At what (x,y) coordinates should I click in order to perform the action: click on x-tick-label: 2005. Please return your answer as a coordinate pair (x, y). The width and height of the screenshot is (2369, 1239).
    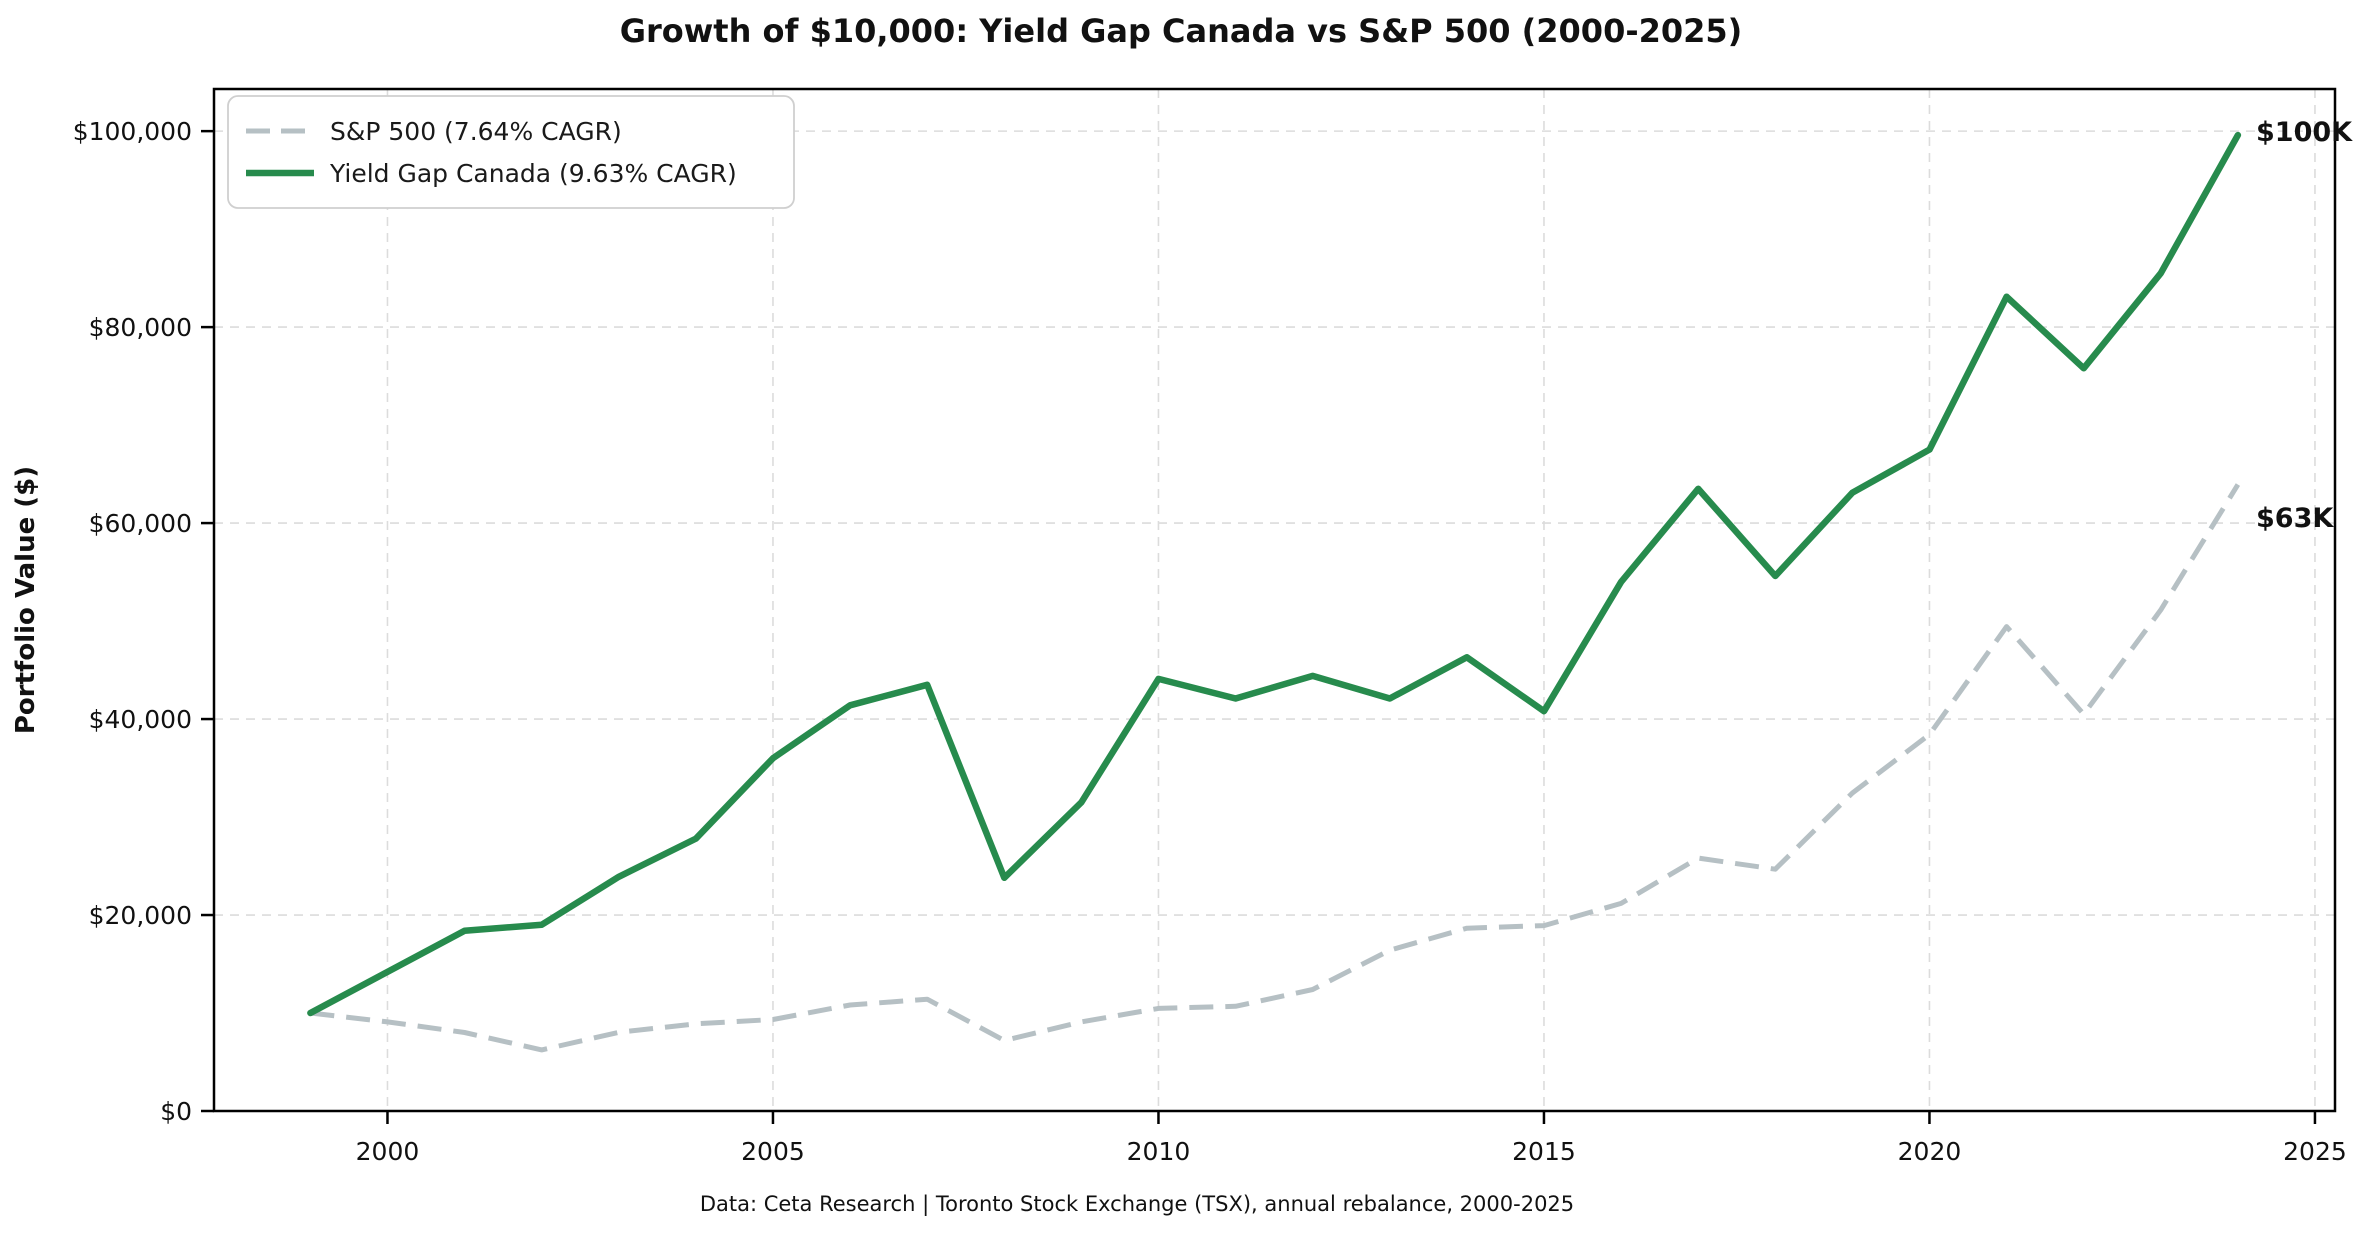
    Looking at the image, I should click on (773, 1151).